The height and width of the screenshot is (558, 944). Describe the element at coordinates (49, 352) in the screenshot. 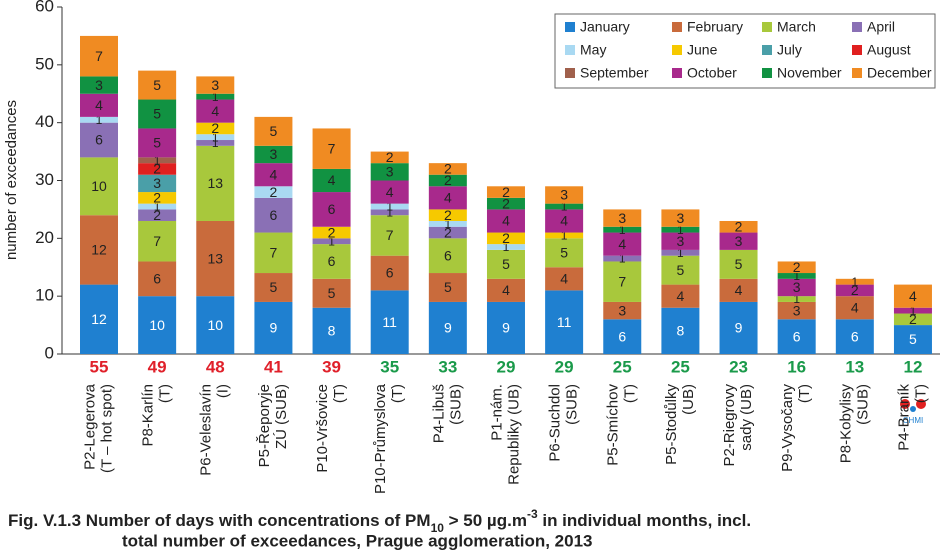

I see `y-tick-label: 0` at that location.